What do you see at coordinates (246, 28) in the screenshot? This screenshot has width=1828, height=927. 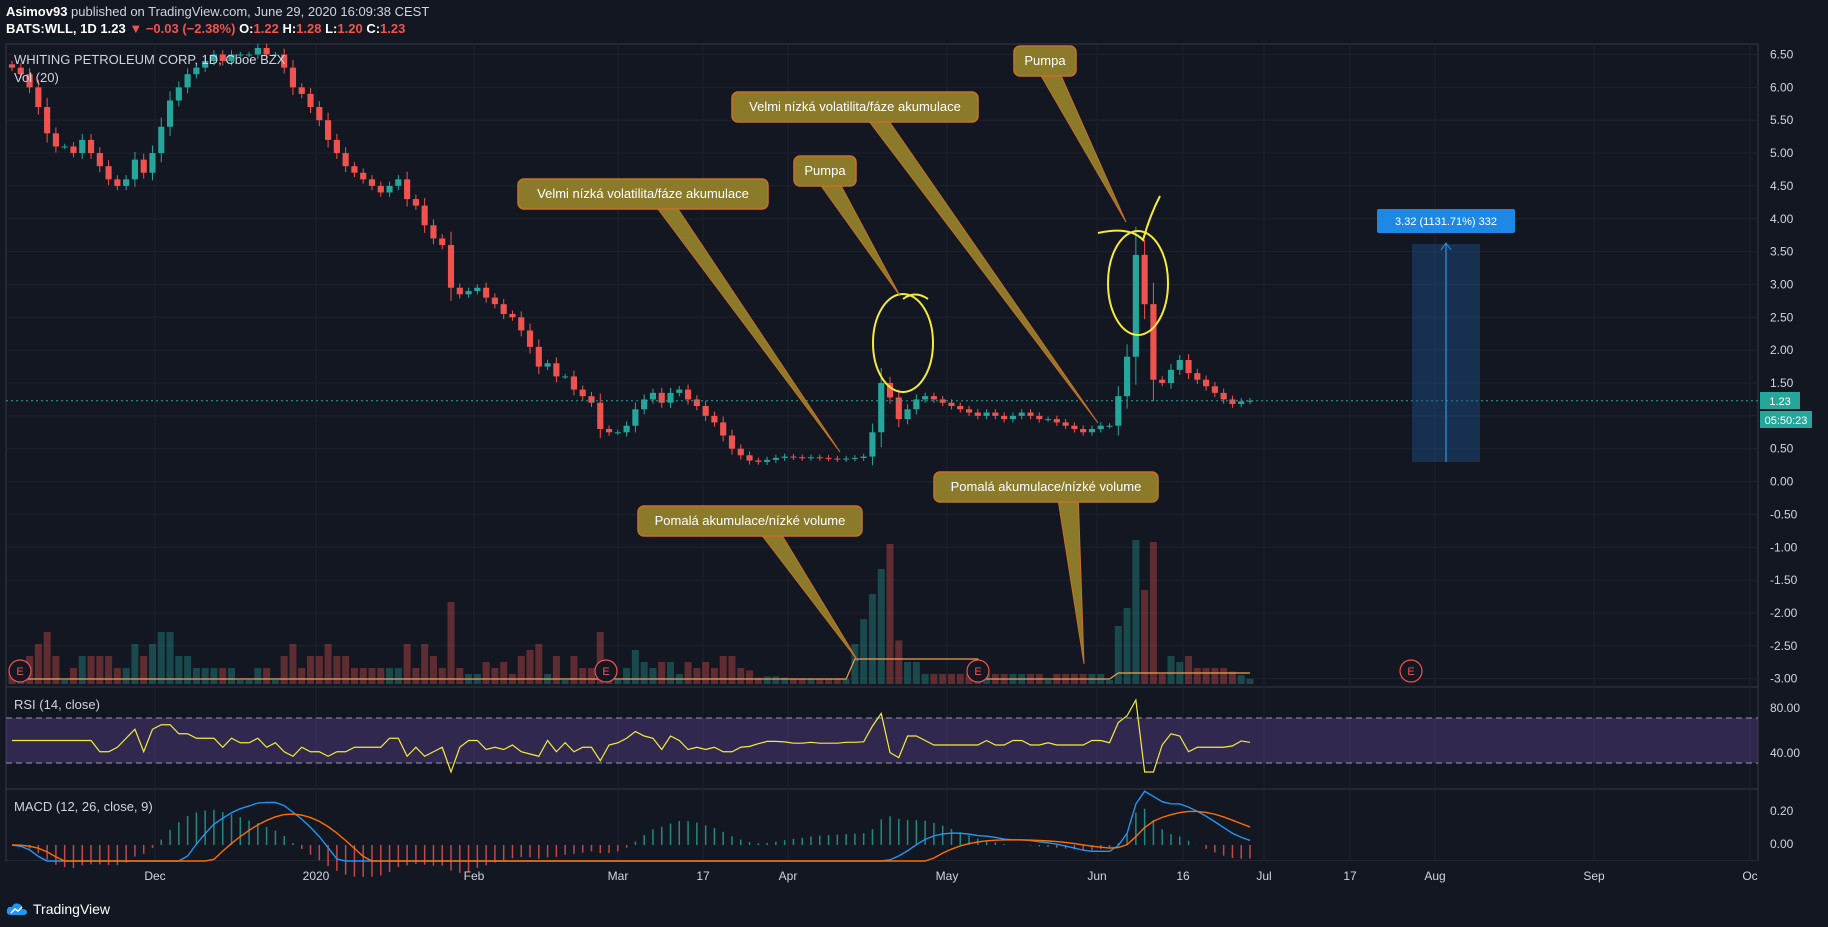 I see `open-label: O:` at bounding box center [246, 28].